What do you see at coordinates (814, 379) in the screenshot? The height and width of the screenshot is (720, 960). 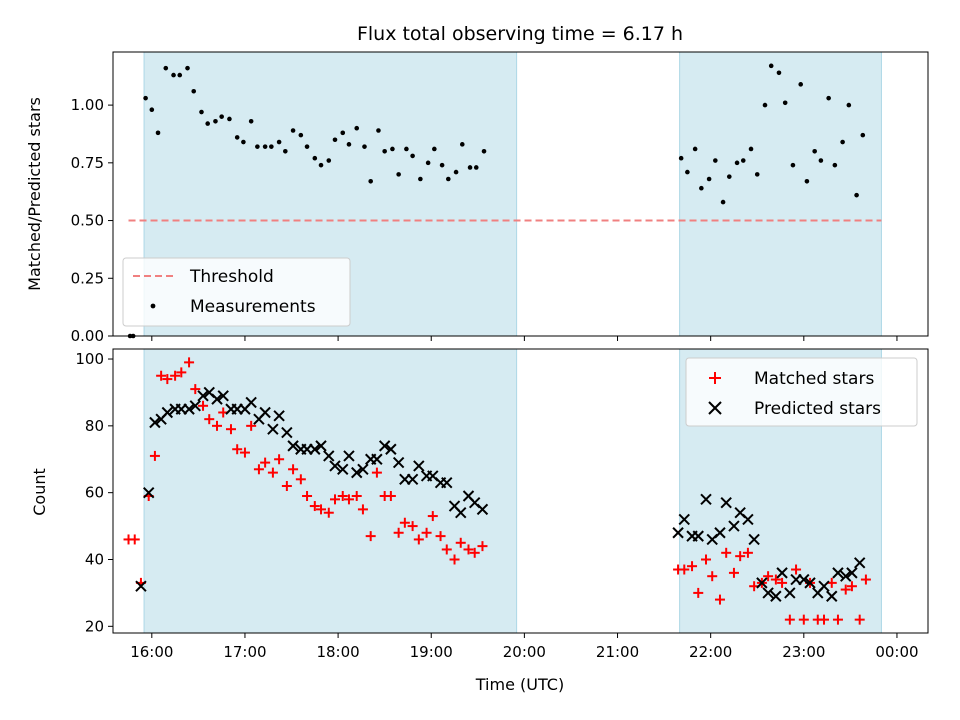 I see `legend-matched-label: Matched stars` at bounding box center [814, 379].